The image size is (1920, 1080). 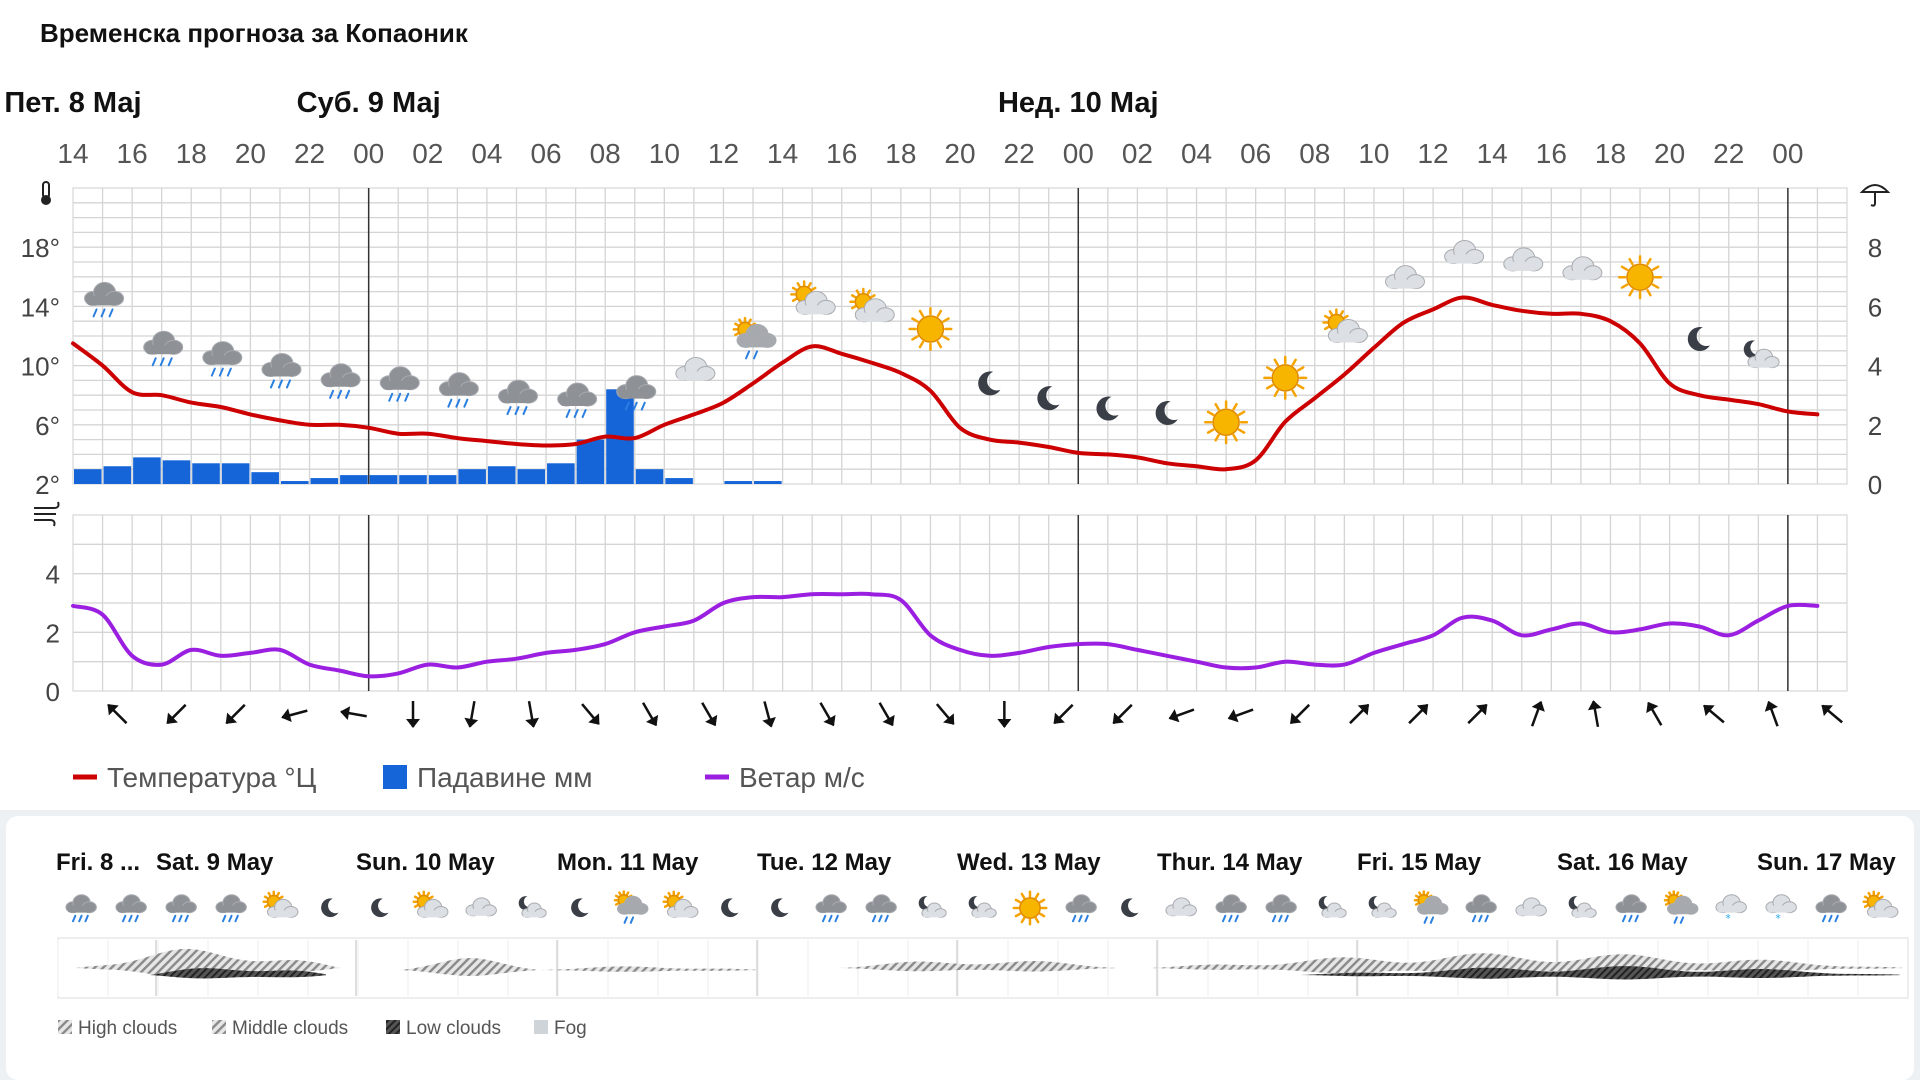 I want to click on wind-icon, so click(x=47, y=514).